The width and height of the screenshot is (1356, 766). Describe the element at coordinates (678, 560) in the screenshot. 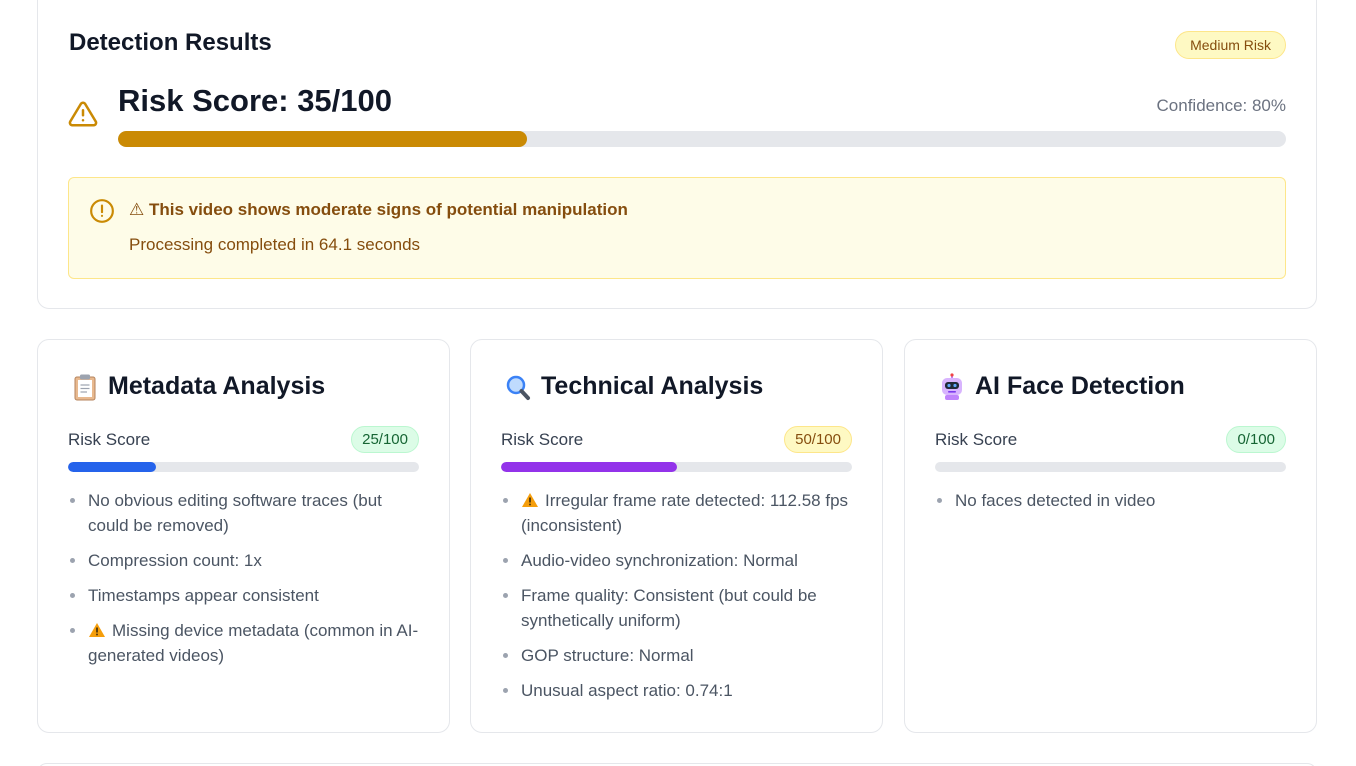

I see `list-item: Audio-video synchronization: Normal` at that location.